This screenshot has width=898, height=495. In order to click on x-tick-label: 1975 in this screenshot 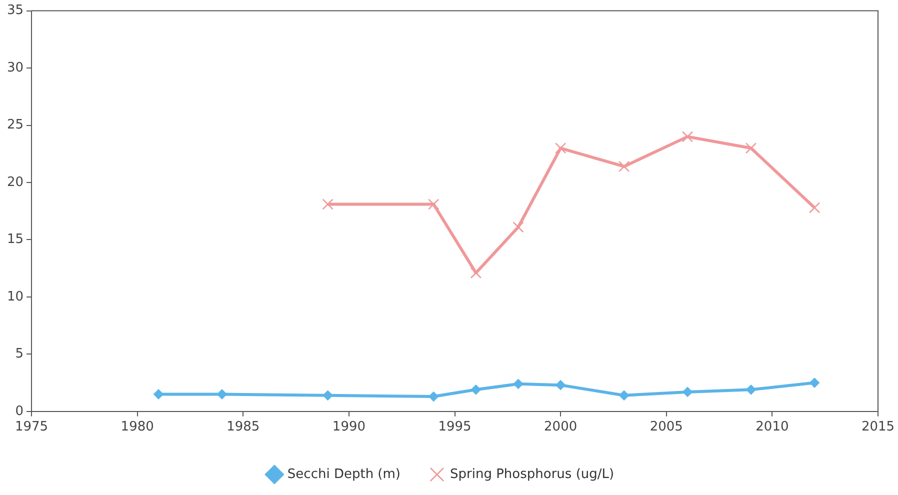, I will do `click(31, 427)`.